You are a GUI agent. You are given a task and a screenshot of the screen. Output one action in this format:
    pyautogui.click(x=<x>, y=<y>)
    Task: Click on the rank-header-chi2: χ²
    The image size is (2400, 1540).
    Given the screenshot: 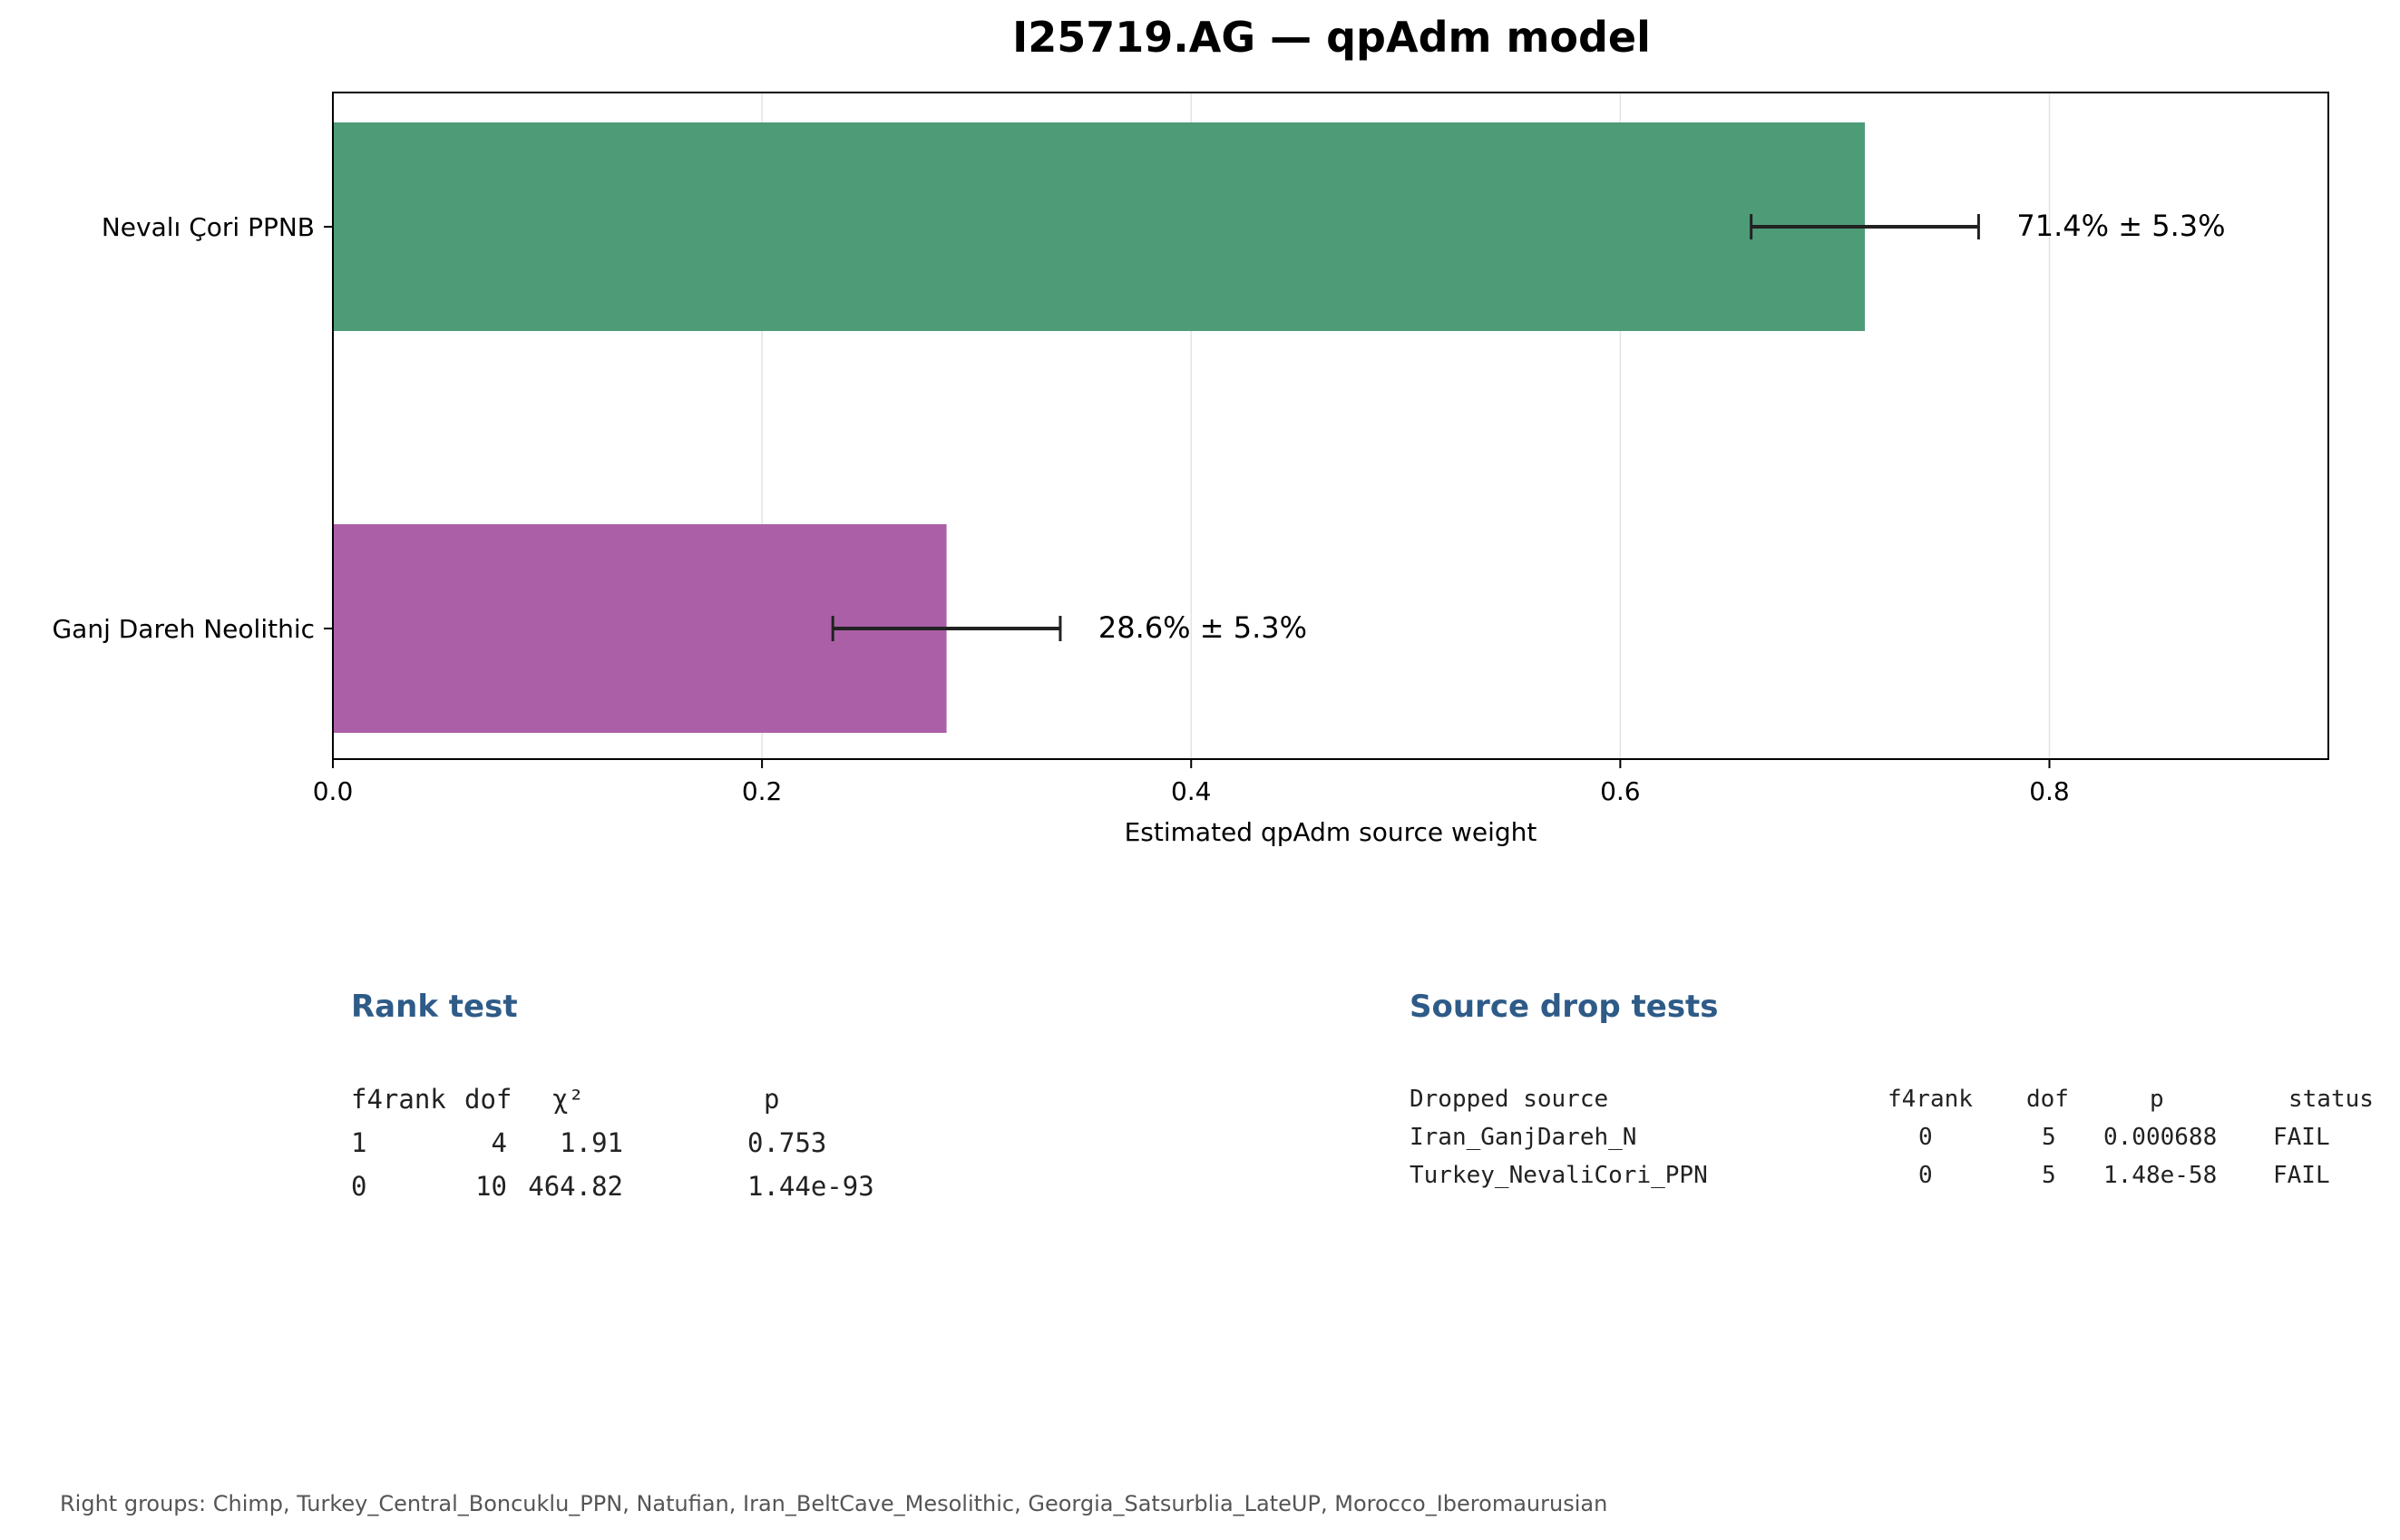 What is the action you would take?
    pyautogui.click(x=568, y=1099)
    